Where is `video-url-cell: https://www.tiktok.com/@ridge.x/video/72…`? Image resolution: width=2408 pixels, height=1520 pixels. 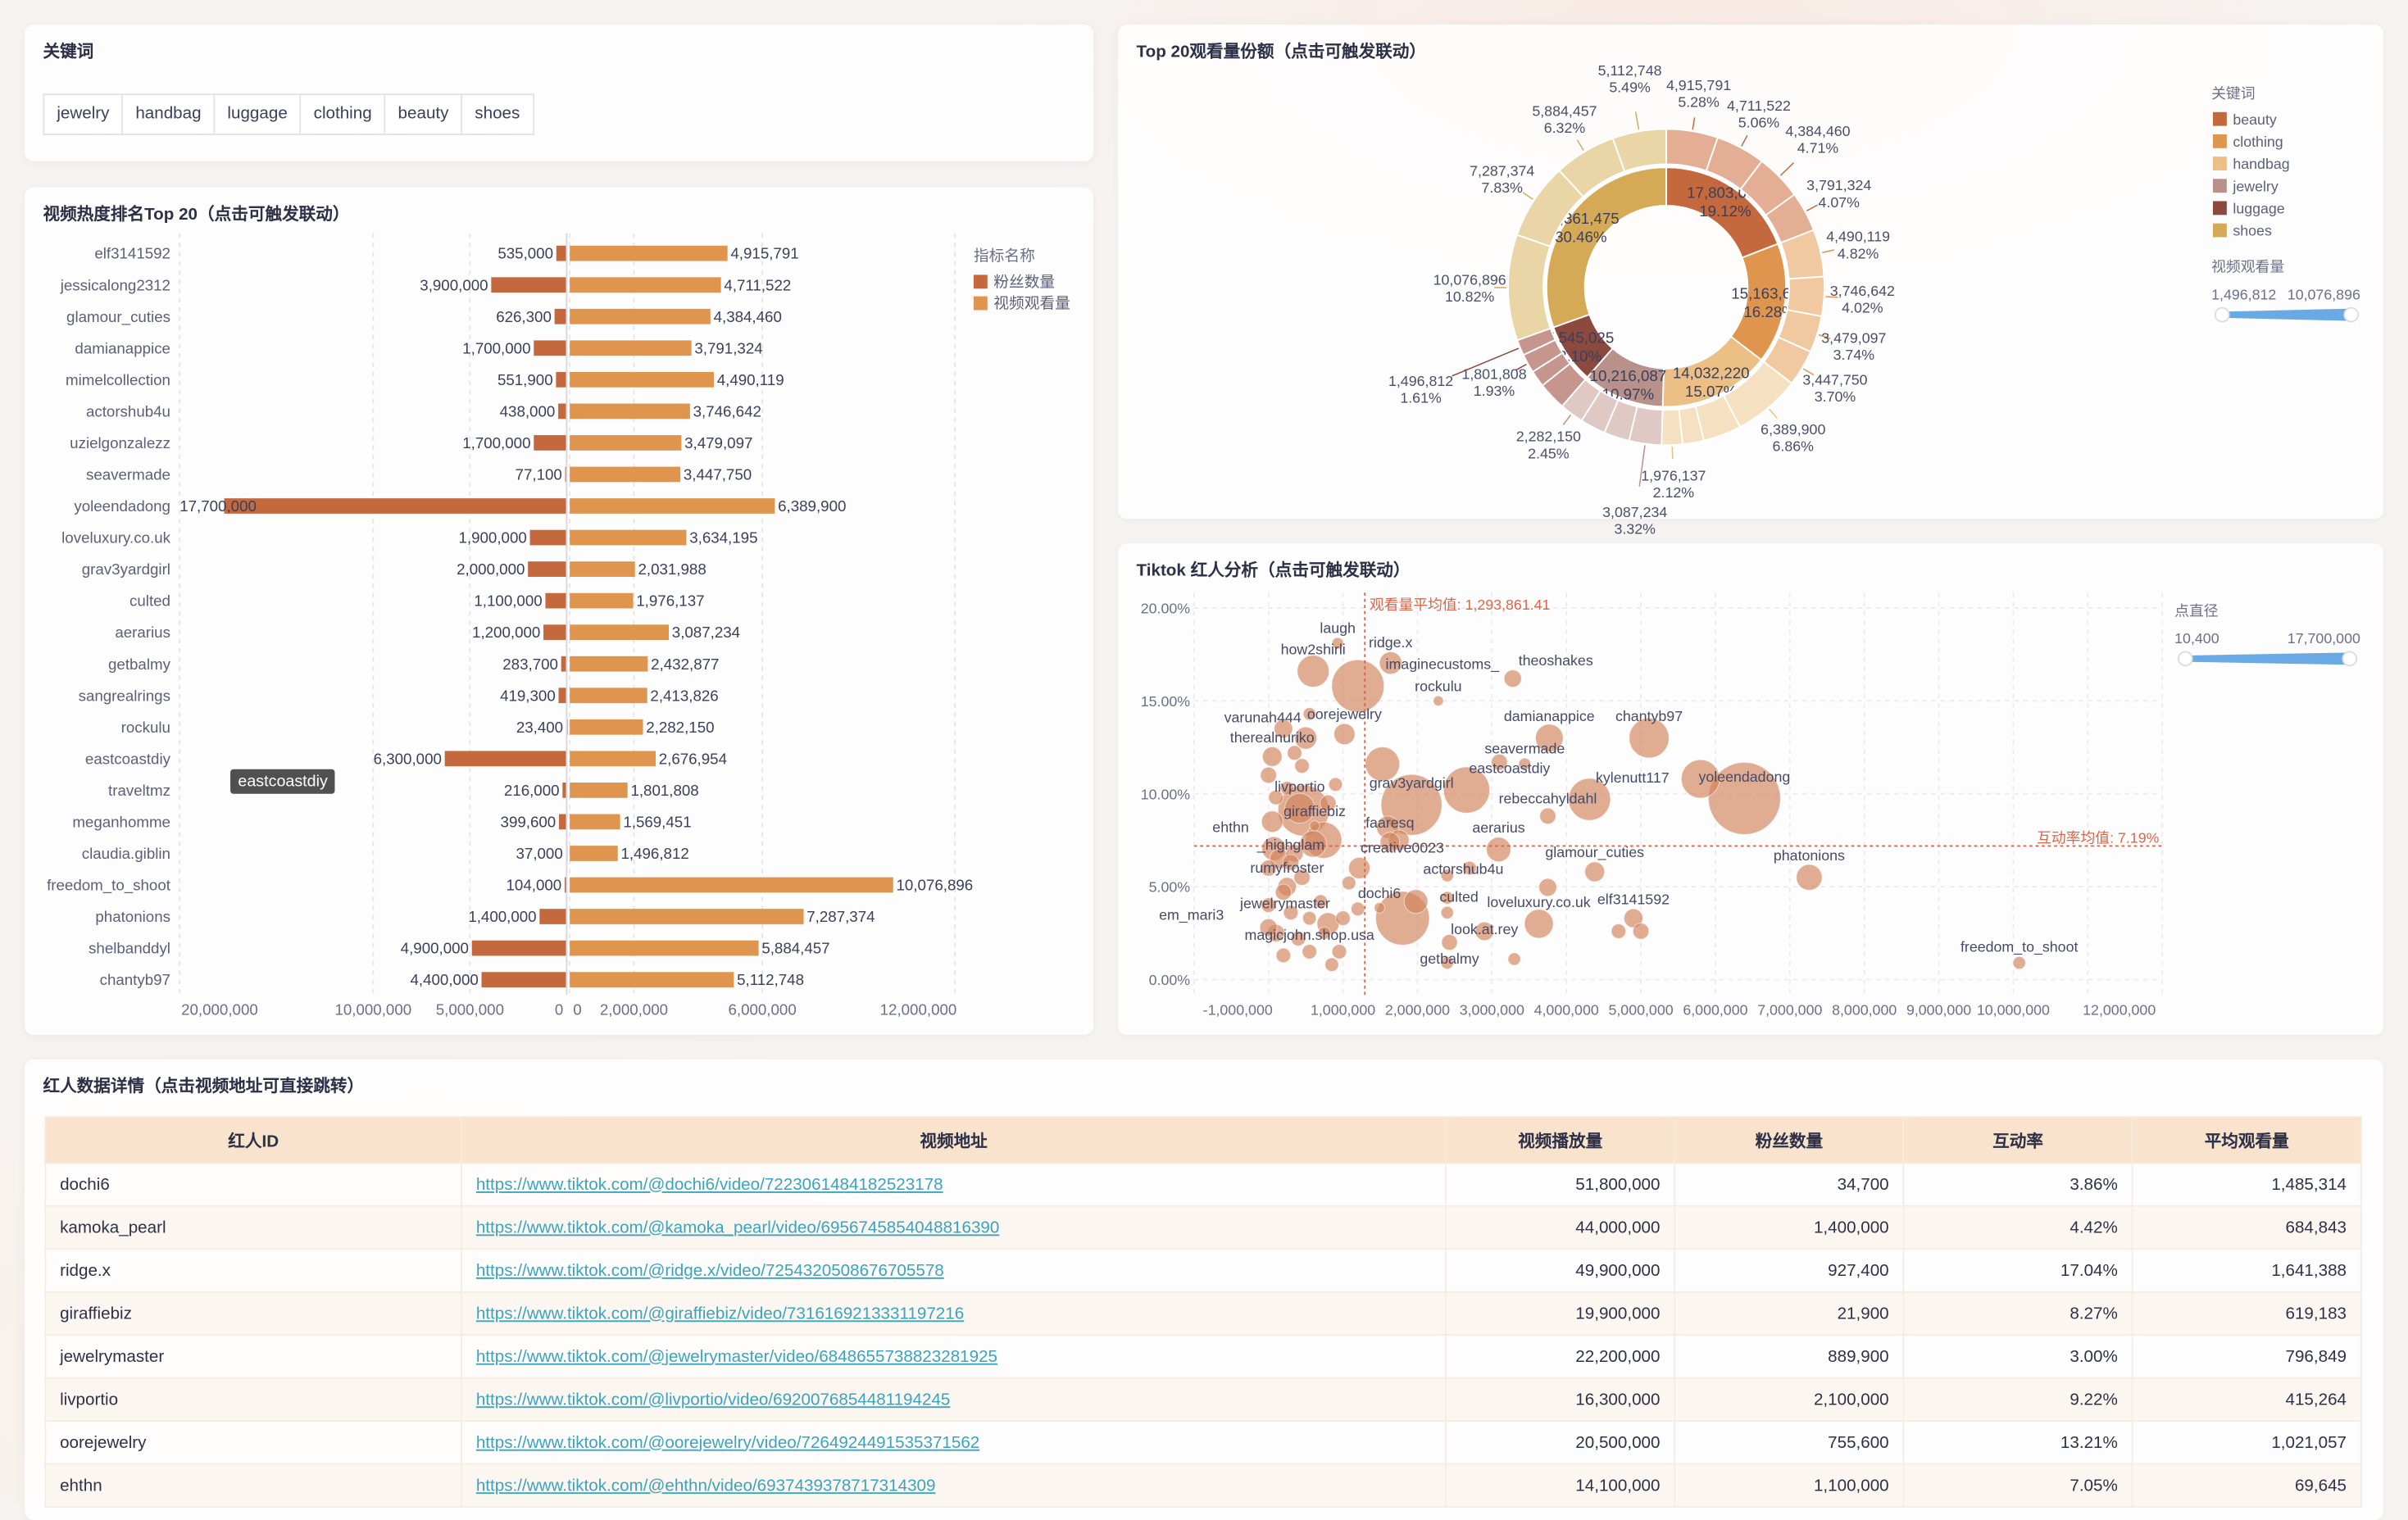 video-url-cell: https://www.tiktok.com/@ridge.x/video/72… is located at coordinates (953, 1270).